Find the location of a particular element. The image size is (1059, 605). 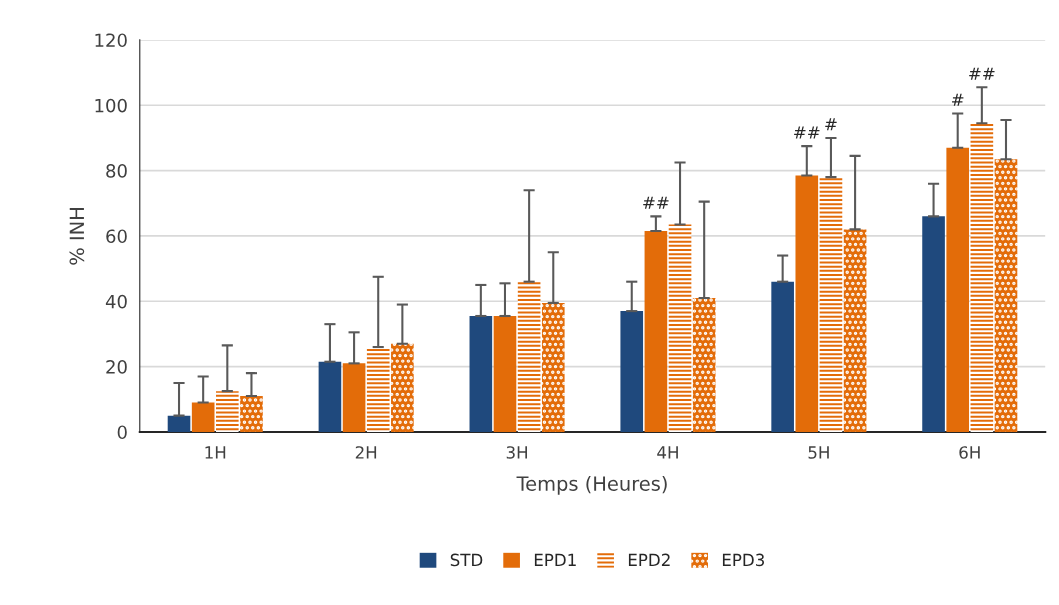

y-tick-label: 120 is located at coordinates (111, 40).